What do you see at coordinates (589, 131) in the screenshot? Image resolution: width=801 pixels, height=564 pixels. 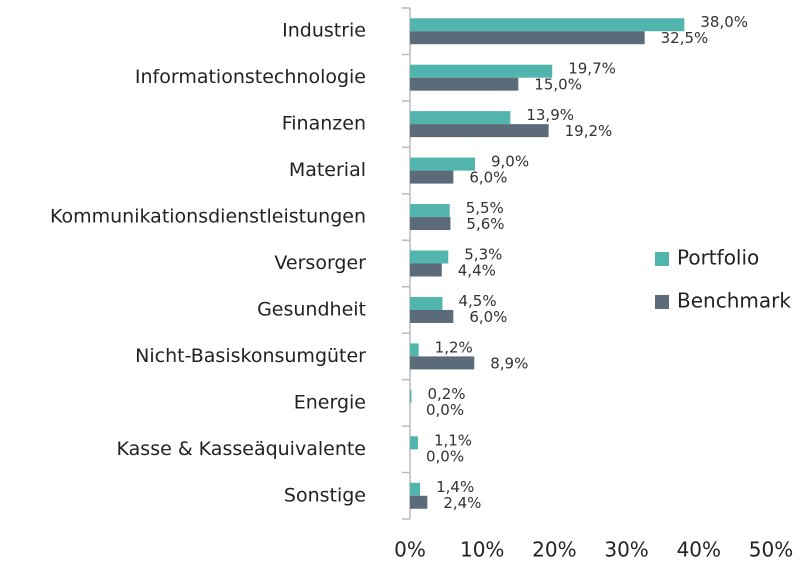 I see `value-label: 19,2%` at bounding box center [589, 131].